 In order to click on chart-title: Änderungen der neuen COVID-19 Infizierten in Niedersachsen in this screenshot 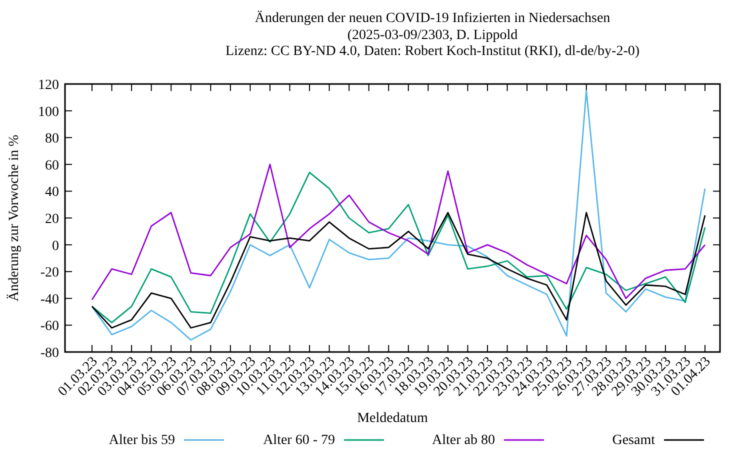, I will do `click(432, 18)`.